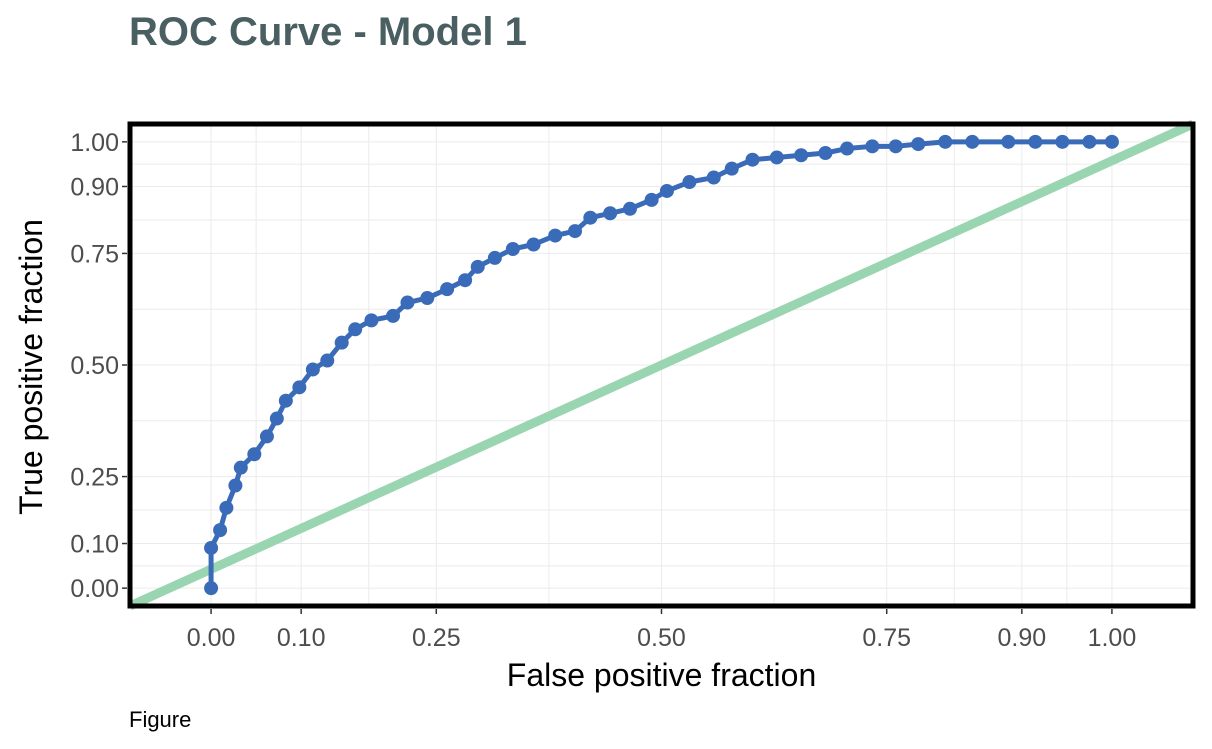 The image size is (1212, 749). I want to click on y-tick-label: 0.75, so click(94, 254).